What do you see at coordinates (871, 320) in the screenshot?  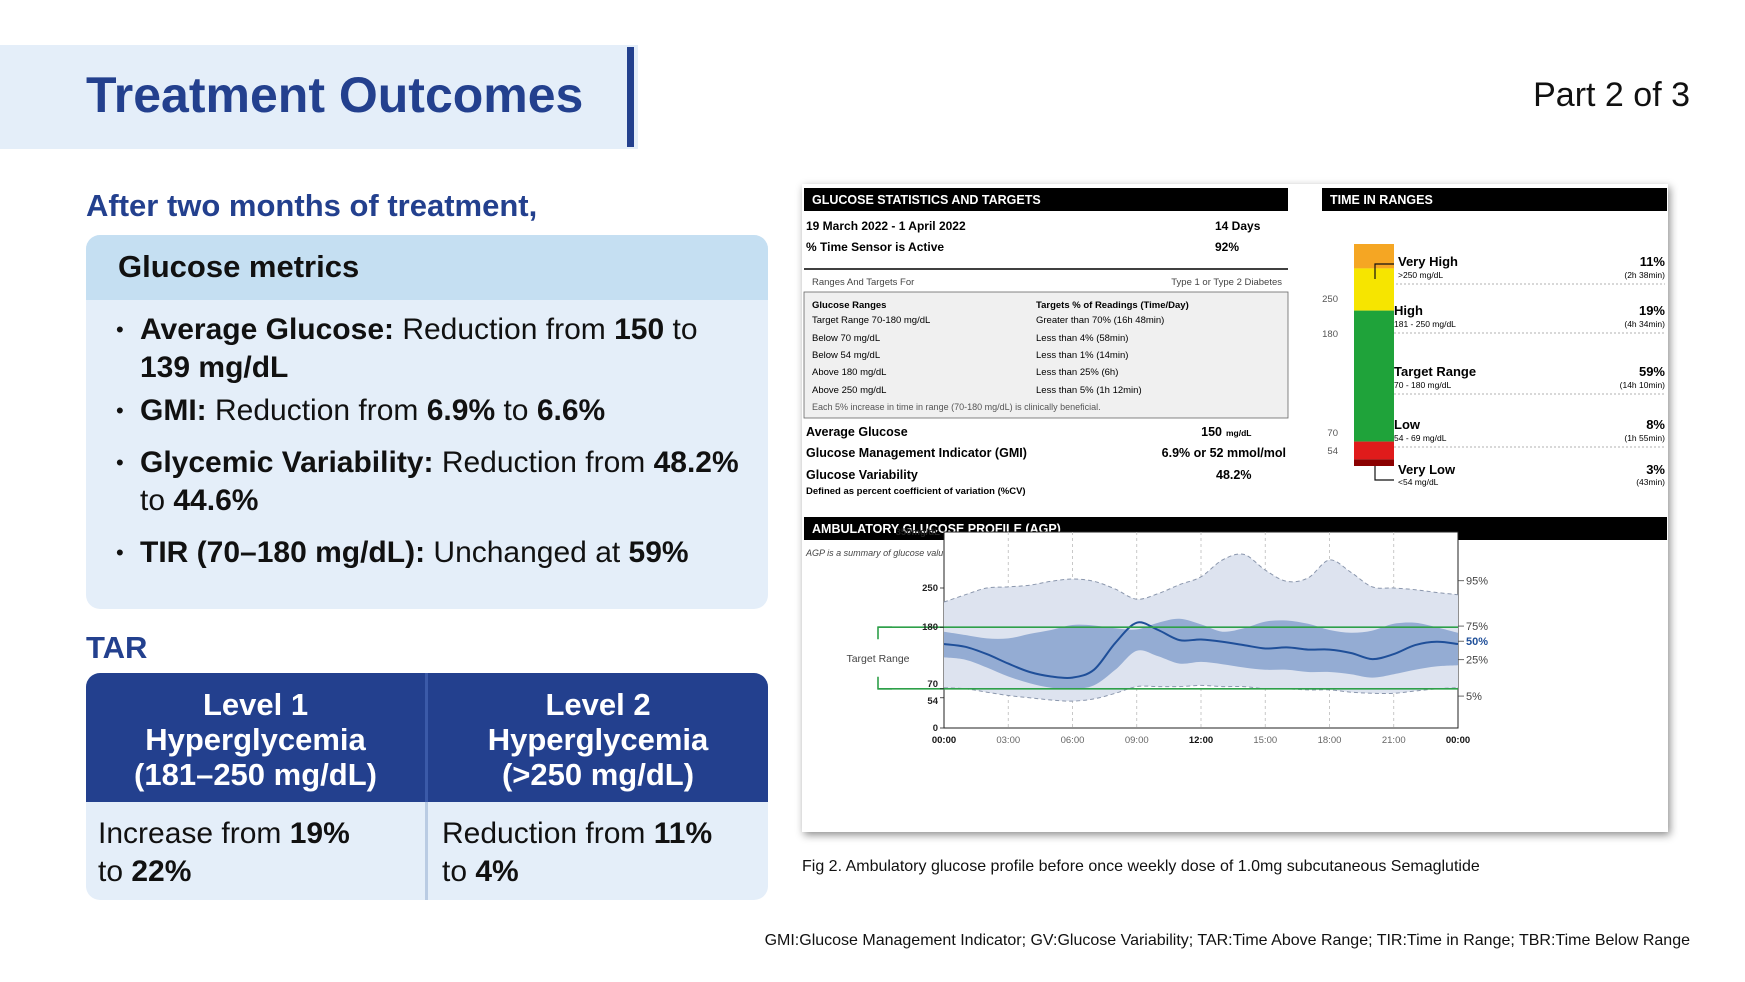 I see `range-row-name: Target Range 70-180 mg/dL` at bounding box center [871, 320].